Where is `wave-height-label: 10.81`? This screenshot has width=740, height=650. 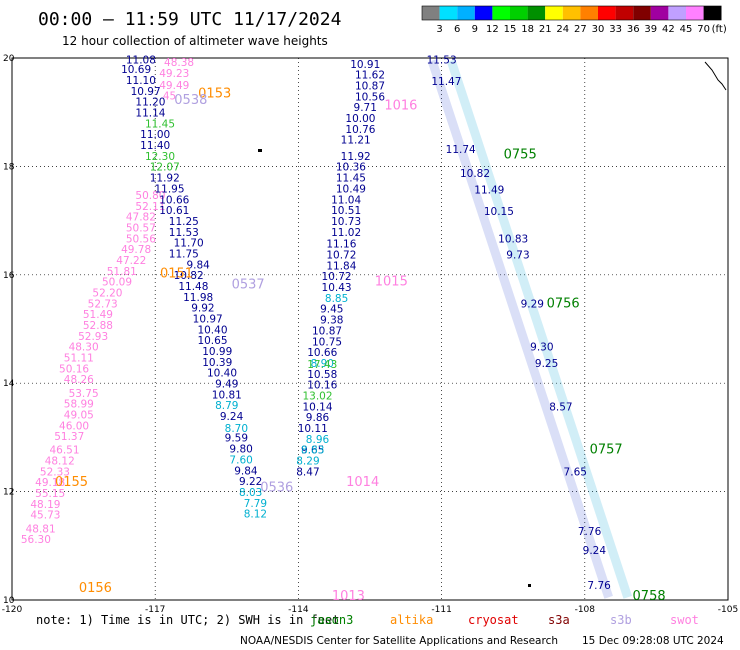 wave-height-label: 10.81 is located at coordinates (227, 395).